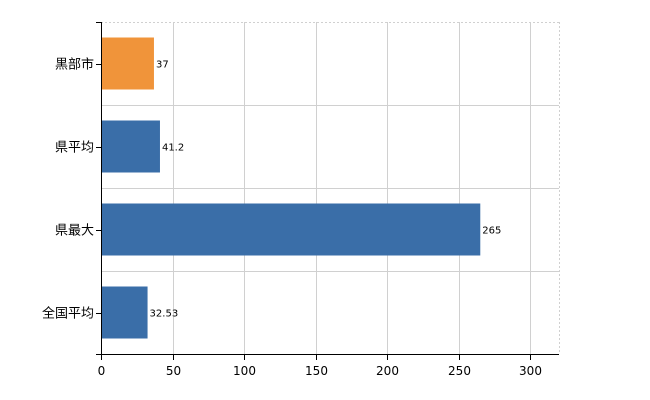 This screenshot has height=400, width=650. I want to click on x-tick-label: 50, so click(173, 371).